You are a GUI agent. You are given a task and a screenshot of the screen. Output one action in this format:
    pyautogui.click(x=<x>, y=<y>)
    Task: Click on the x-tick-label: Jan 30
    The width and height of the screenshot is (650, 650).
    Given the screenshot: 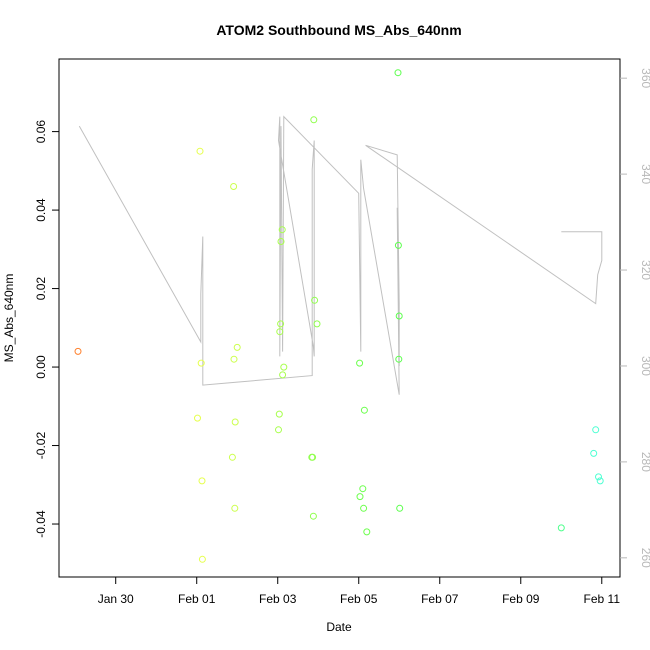 What is the action you would take?
    pyautogui.click(x=116, y=599)
    